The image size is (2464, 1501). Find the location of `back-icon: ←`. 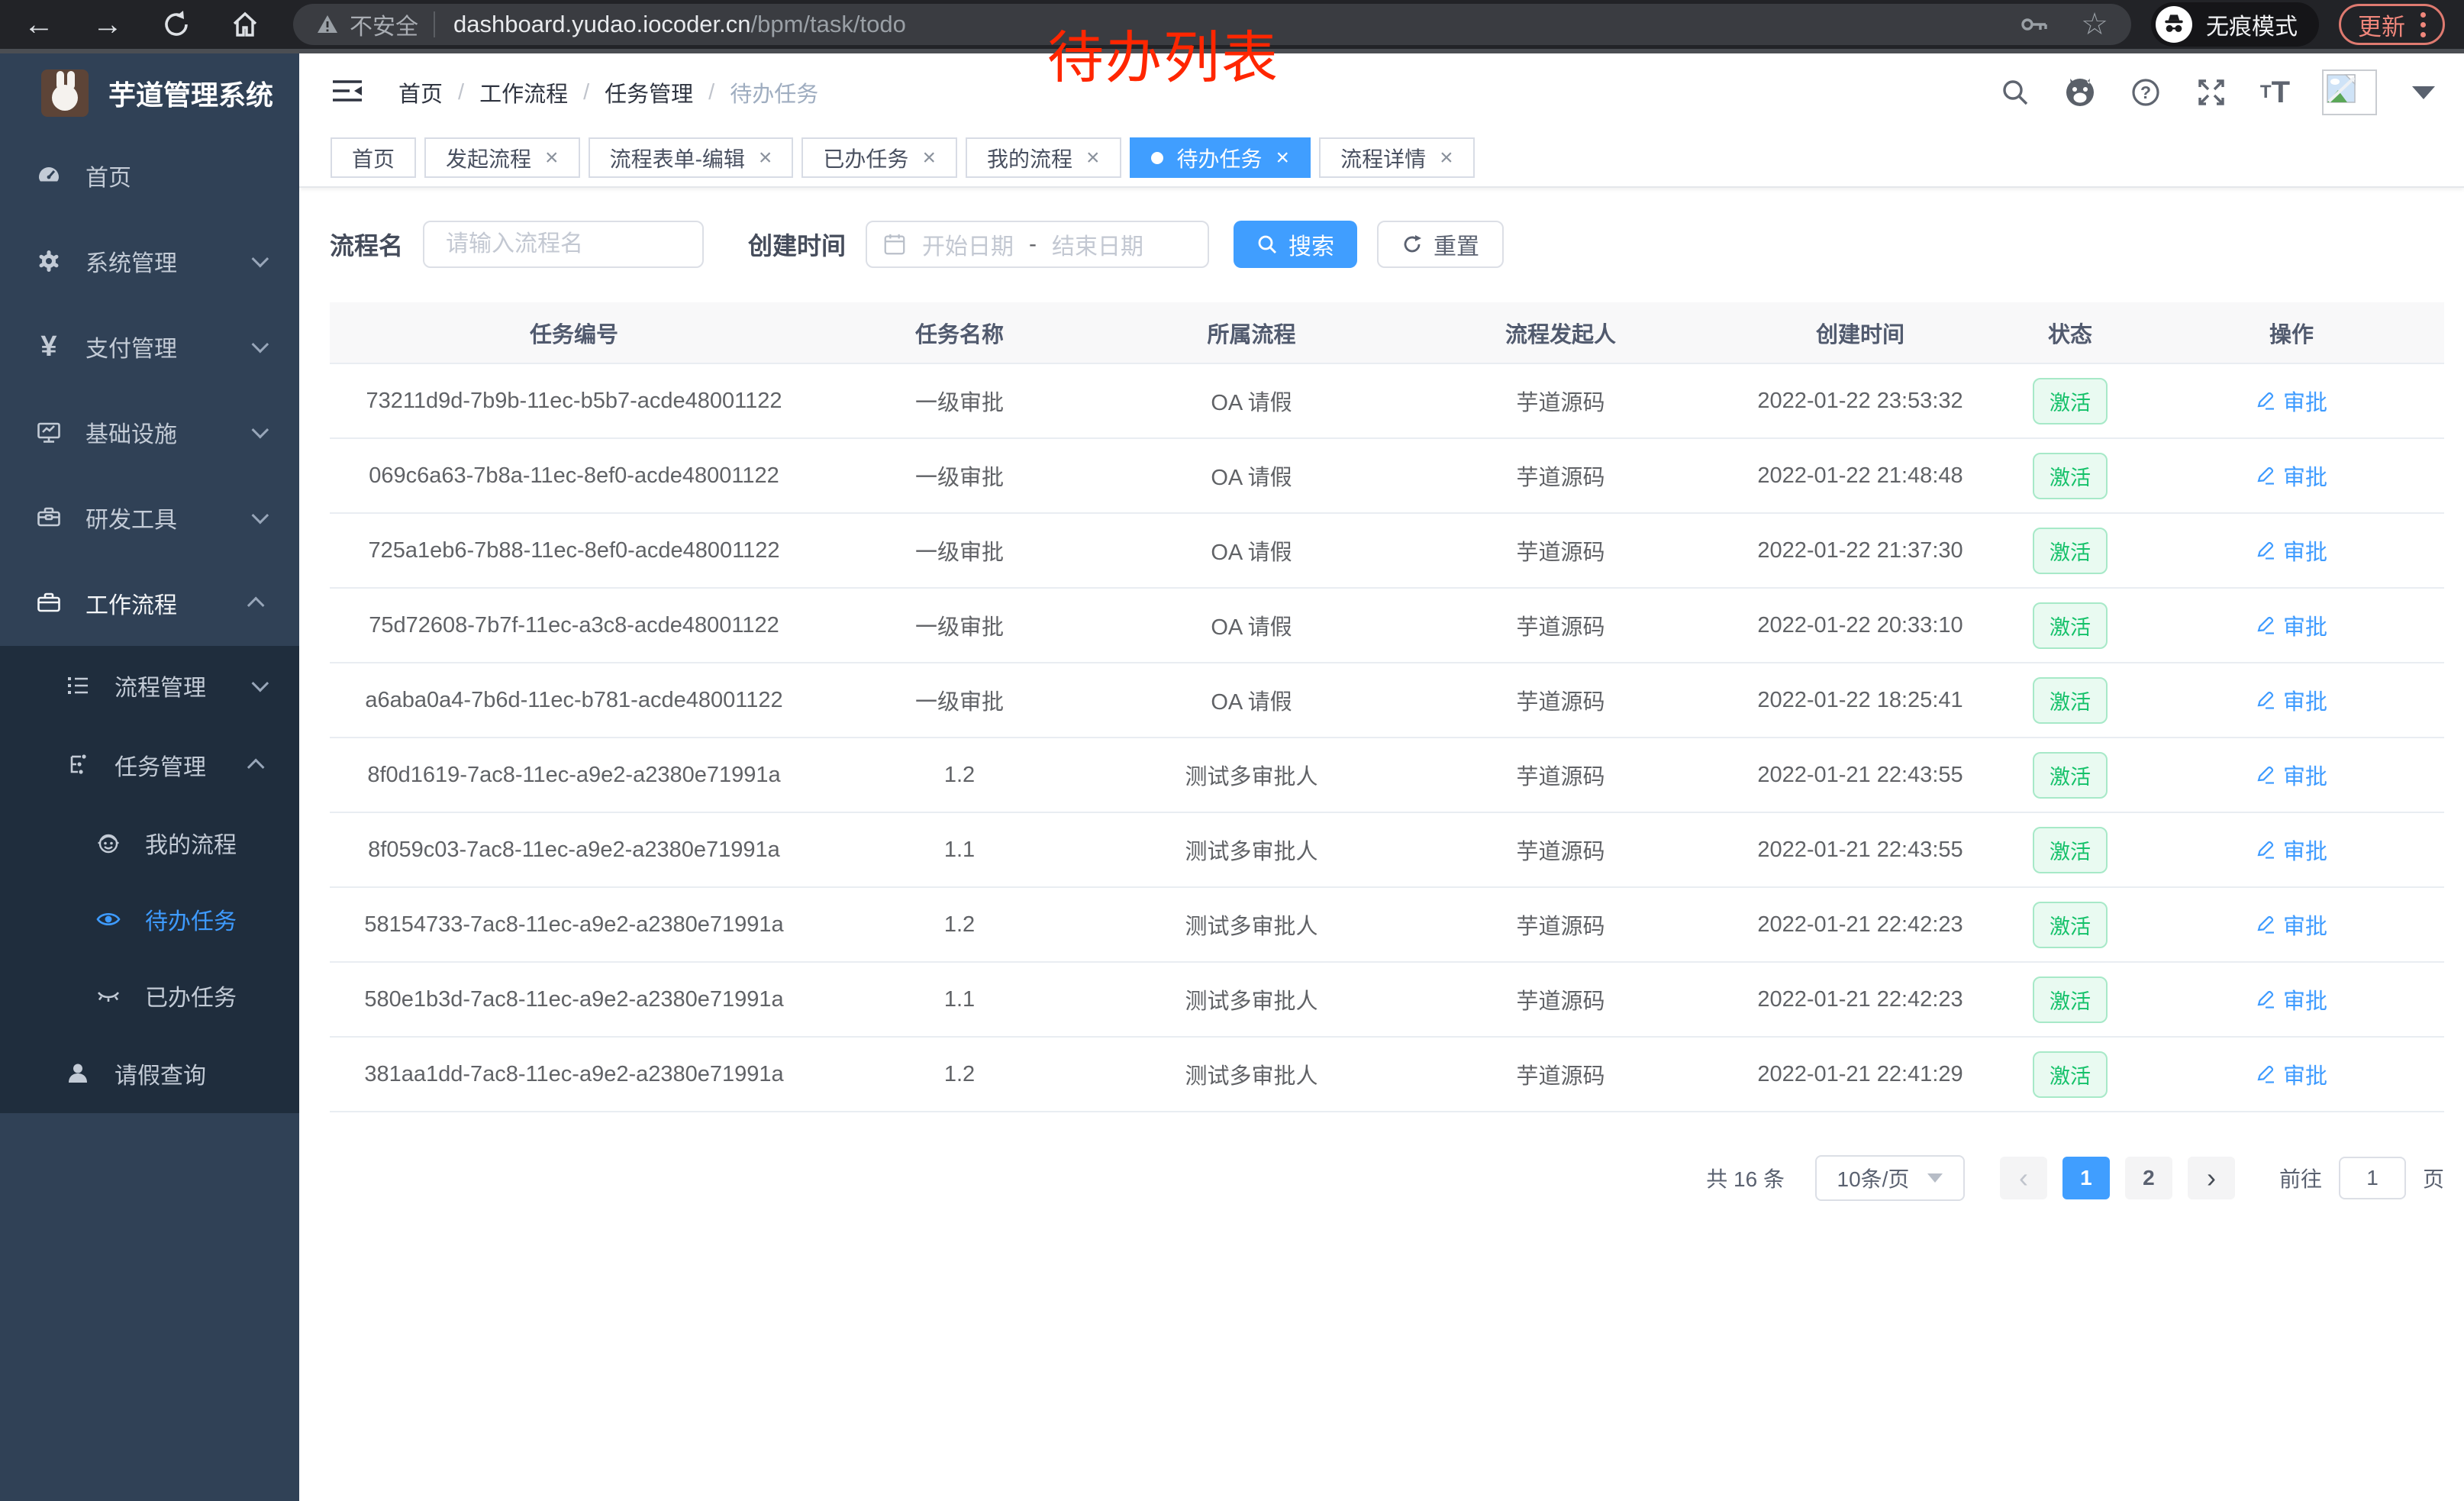

back-icon: ← is located at coordinates (39, 24).